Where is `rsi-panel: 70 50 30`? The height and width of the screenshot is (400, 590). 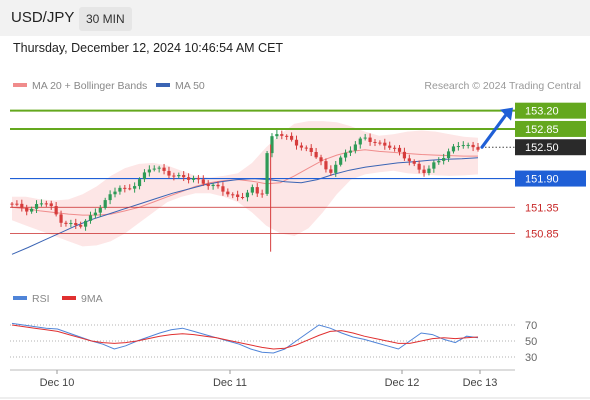 rsi-panel: 70 50 30 is located at coordinates (273, 342).